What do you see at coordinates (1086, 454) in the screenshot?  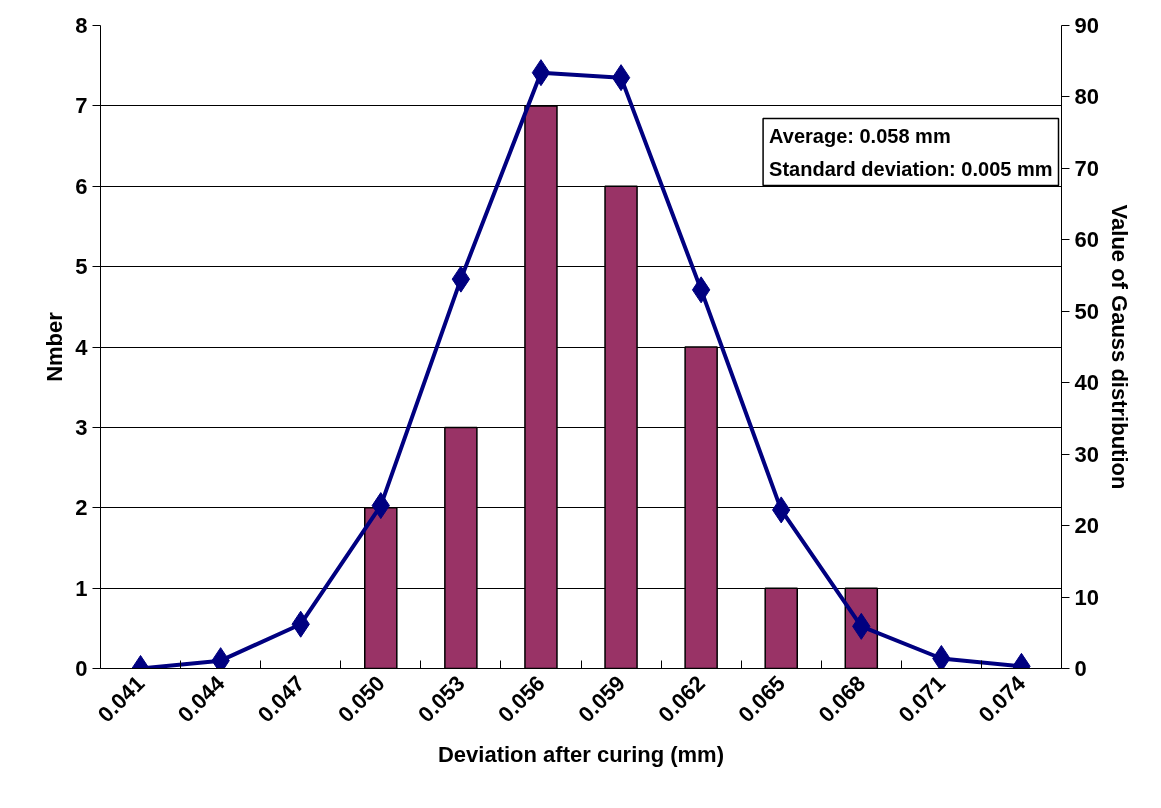 I see `y2-tick-label: 30` at bounding box center [1086, 454].